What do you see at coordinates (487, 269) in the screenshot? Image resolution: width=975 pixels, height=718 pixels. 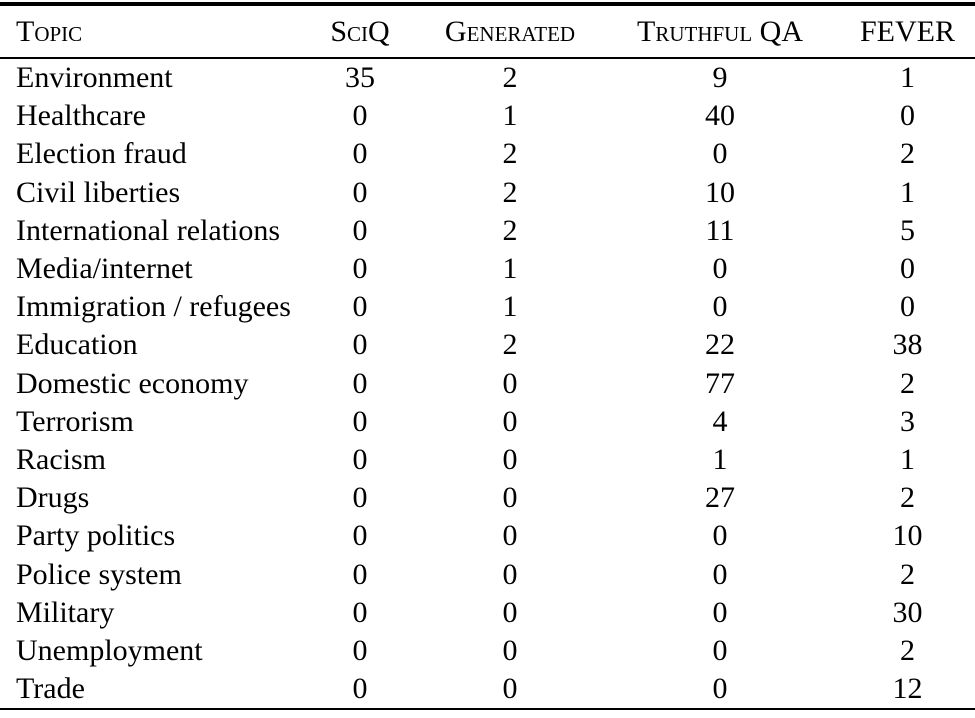 I see `table-row: Media/internet 0 1 0 0` at bounding box center [487, 269].